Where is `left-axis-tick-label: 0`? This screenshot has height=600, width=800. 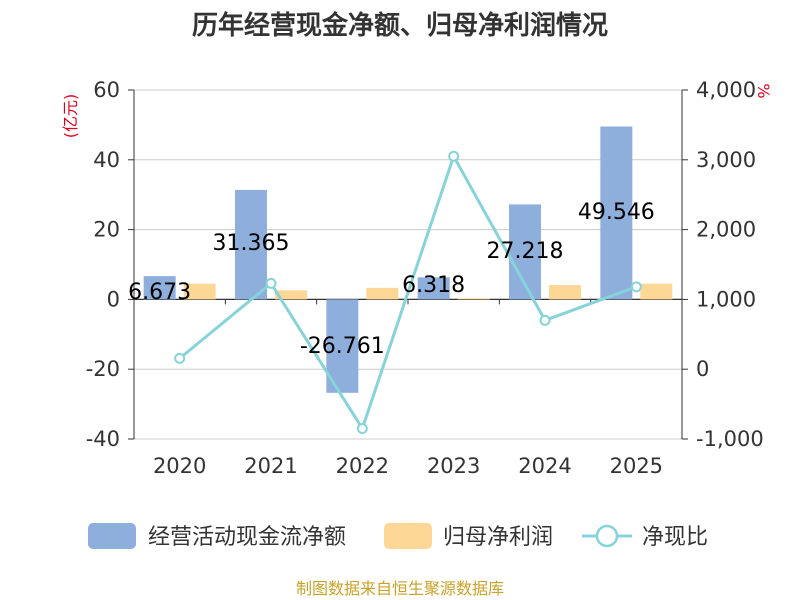 left-axis-tick-label: 0 is located at coordinates (113, 299).